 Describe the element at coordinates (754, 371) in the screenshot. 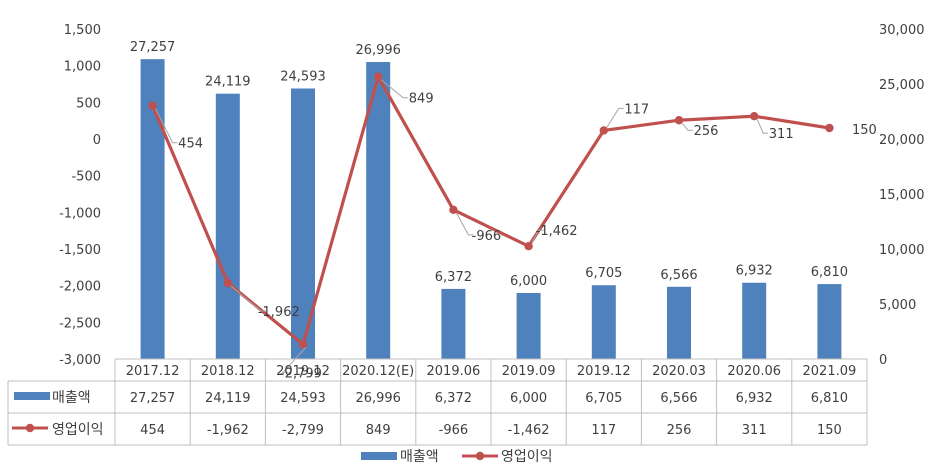

I see `category-label: 2020.06` at that location.